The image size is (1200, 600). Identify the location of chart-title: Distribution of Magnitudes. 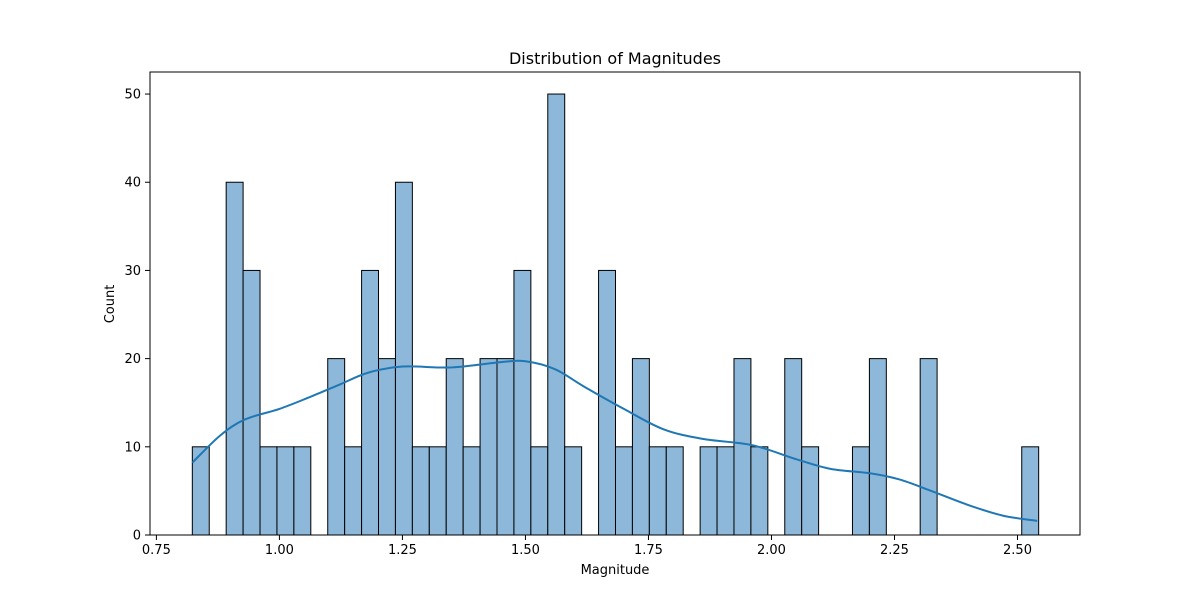
(615, 58).